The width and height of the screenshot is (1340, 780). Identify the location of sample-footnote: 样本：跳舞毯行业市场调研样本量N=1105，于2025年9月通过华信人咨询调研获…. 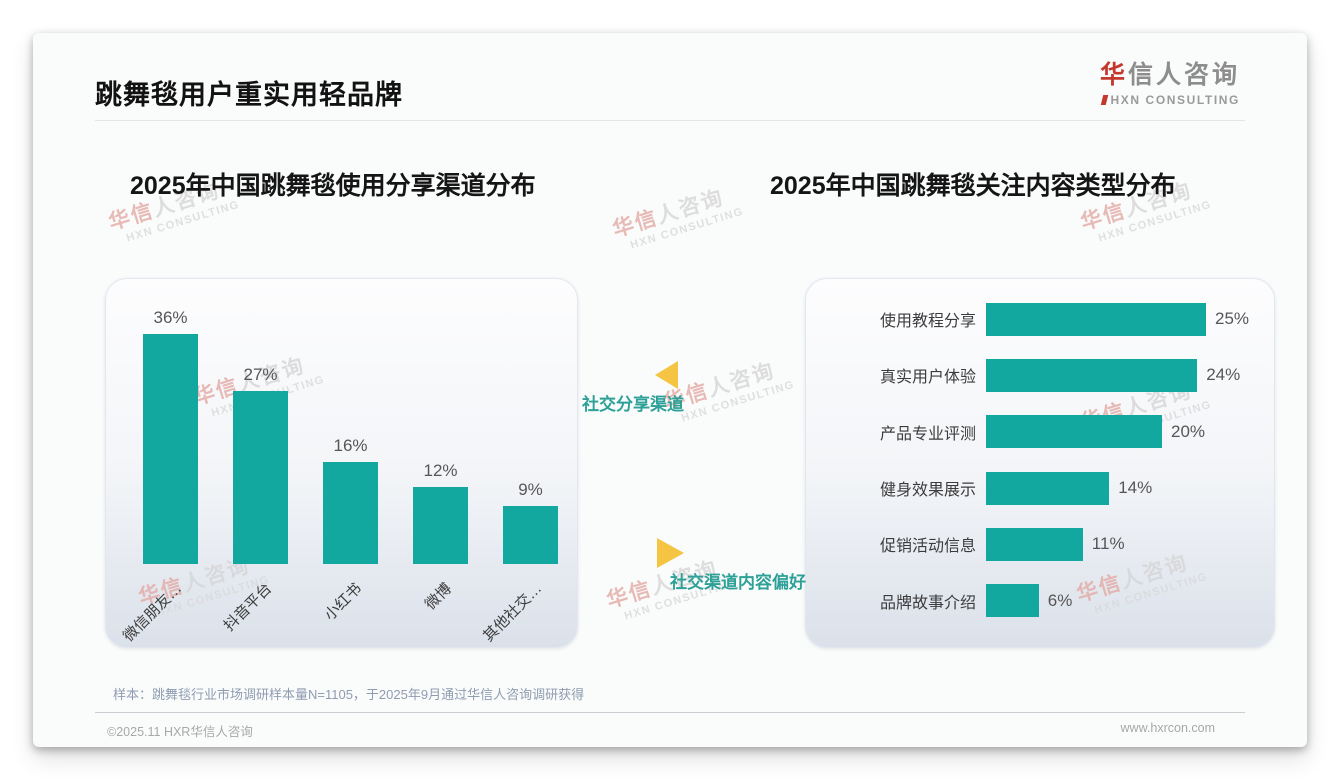
(349, 694).